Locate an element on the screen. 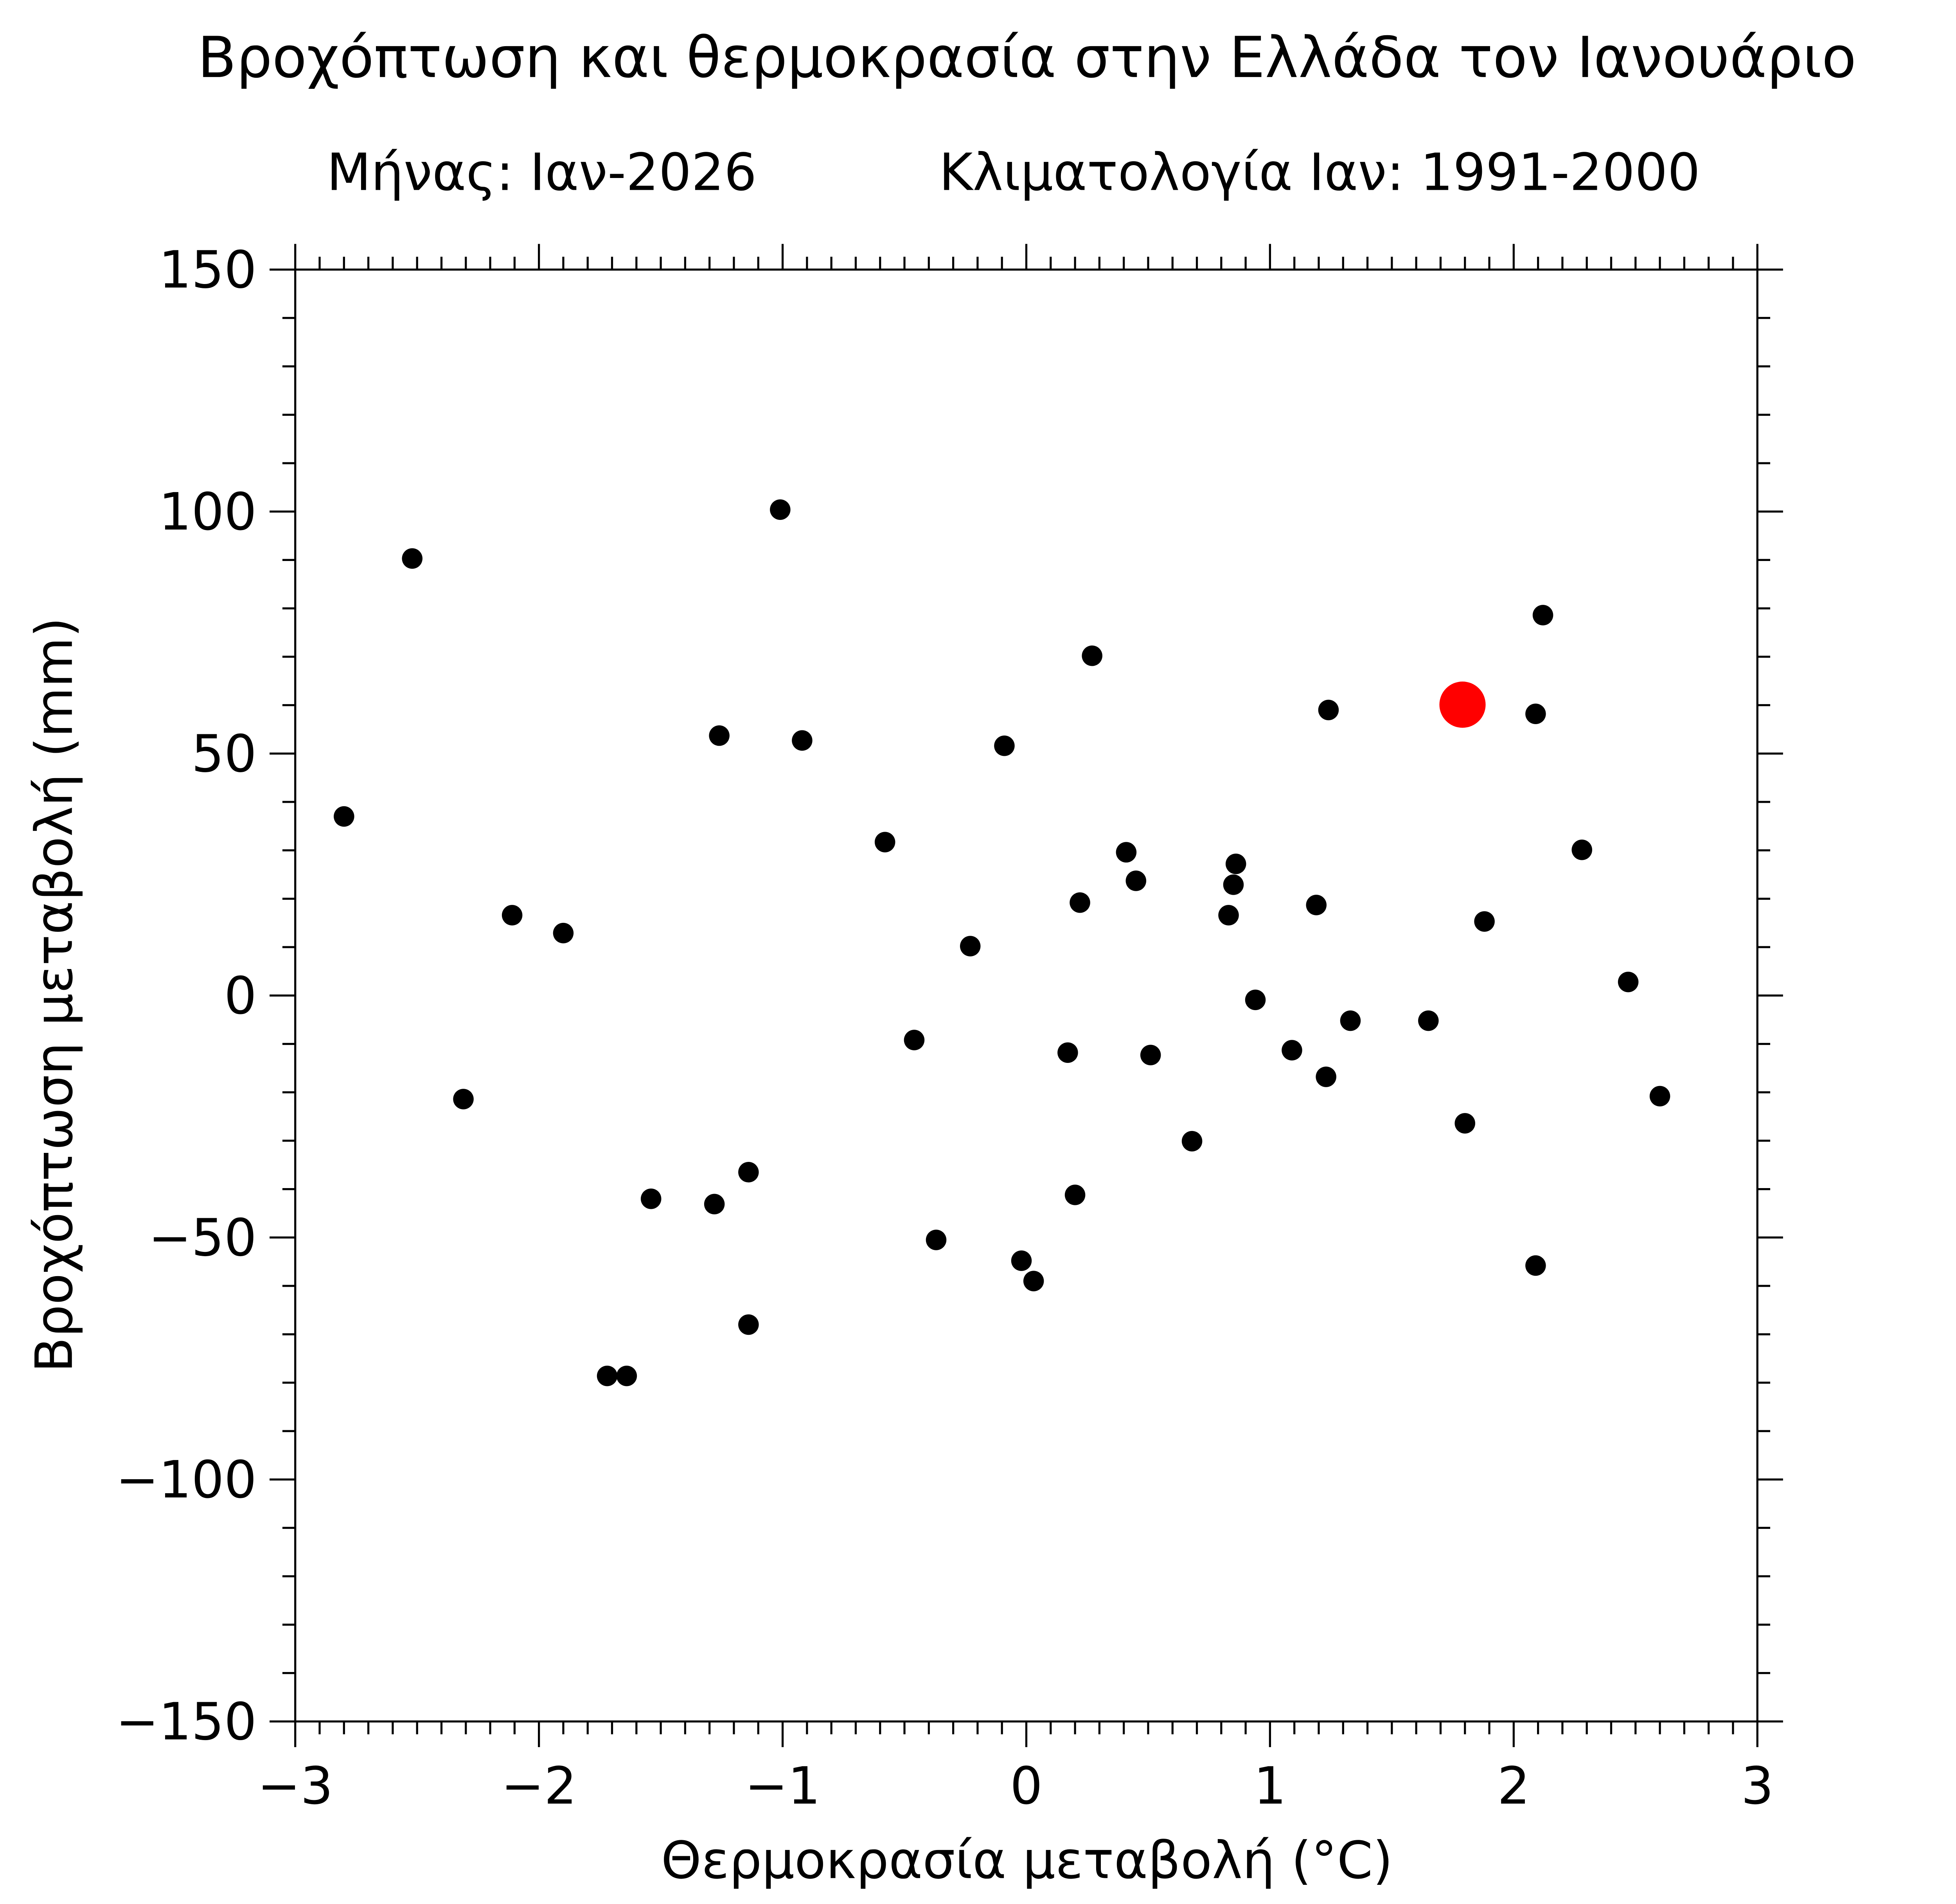  chart-subtitle: Μήνας: Ιαν-2026 is located at coordinates (542, 172).